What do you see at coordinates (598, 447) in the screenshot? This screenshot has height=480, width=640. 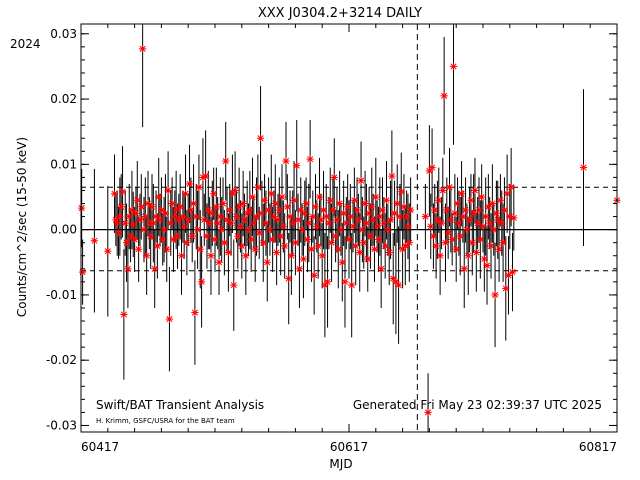 I see `x-tick-label: 60817` at bounding box center [598, 447].